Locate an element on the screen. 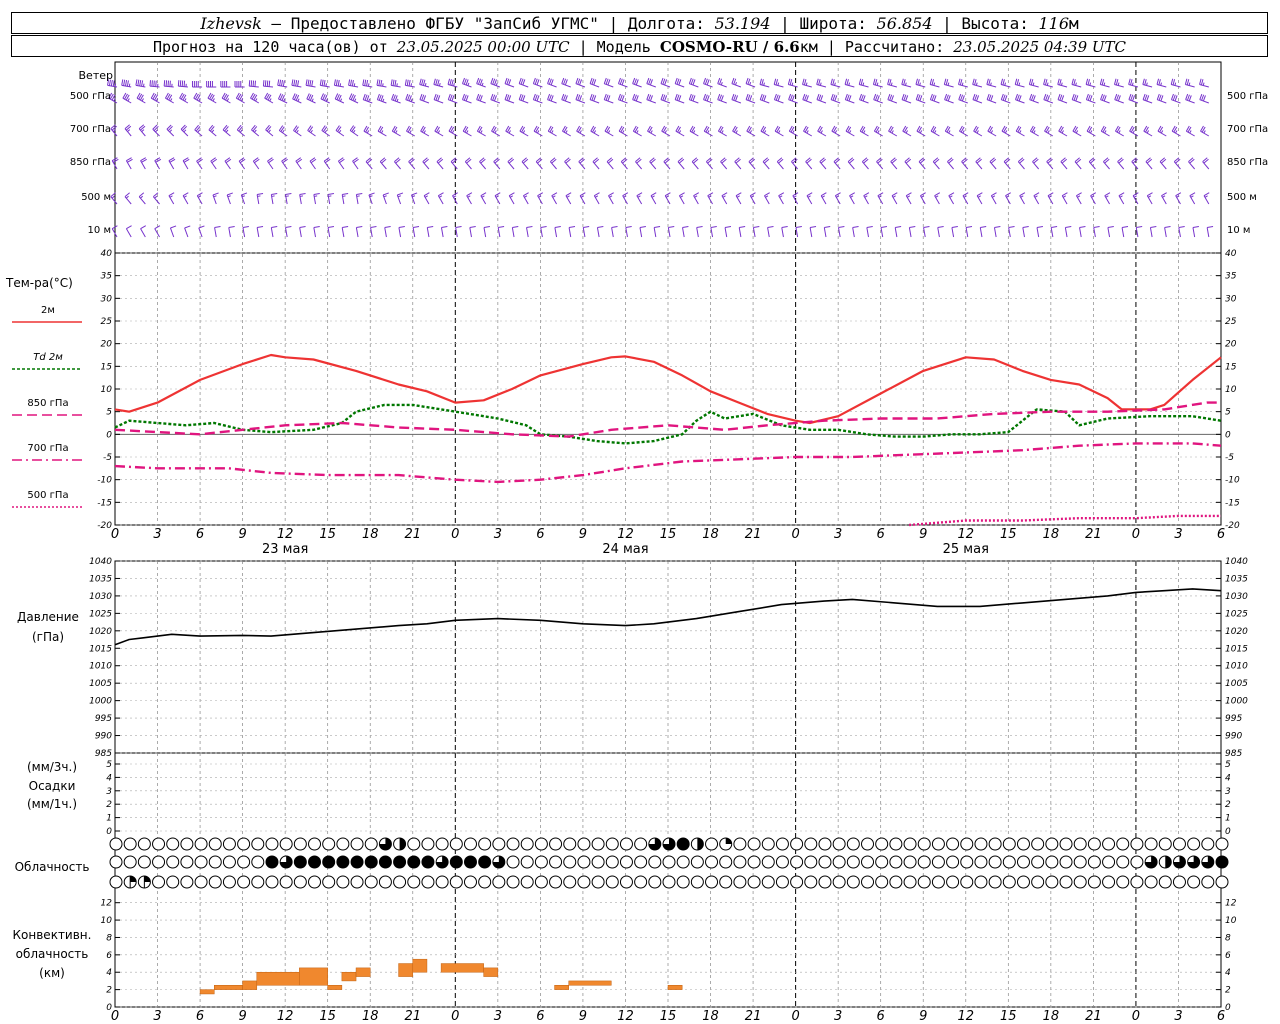 This screenshot has height=1024, width=1280. ytick-label-left: 4 is located at coordinates (109, 973).